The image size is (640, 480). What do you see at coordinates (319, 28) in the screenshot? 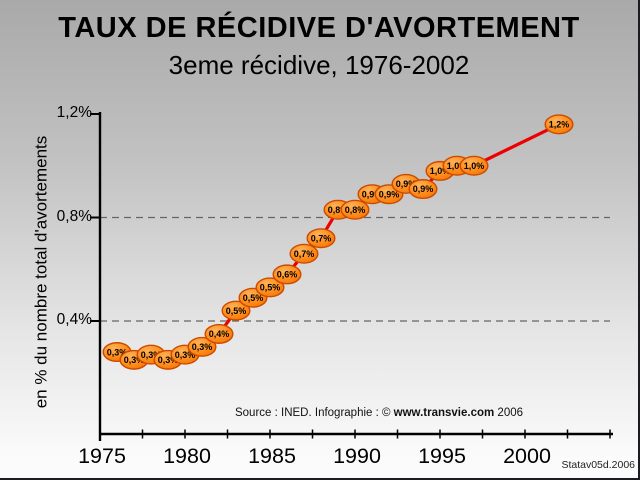
I see `chart-title: TAUX DE RÉCIDIVE D'AVORTEMENT` at bounding box center [319, 28].